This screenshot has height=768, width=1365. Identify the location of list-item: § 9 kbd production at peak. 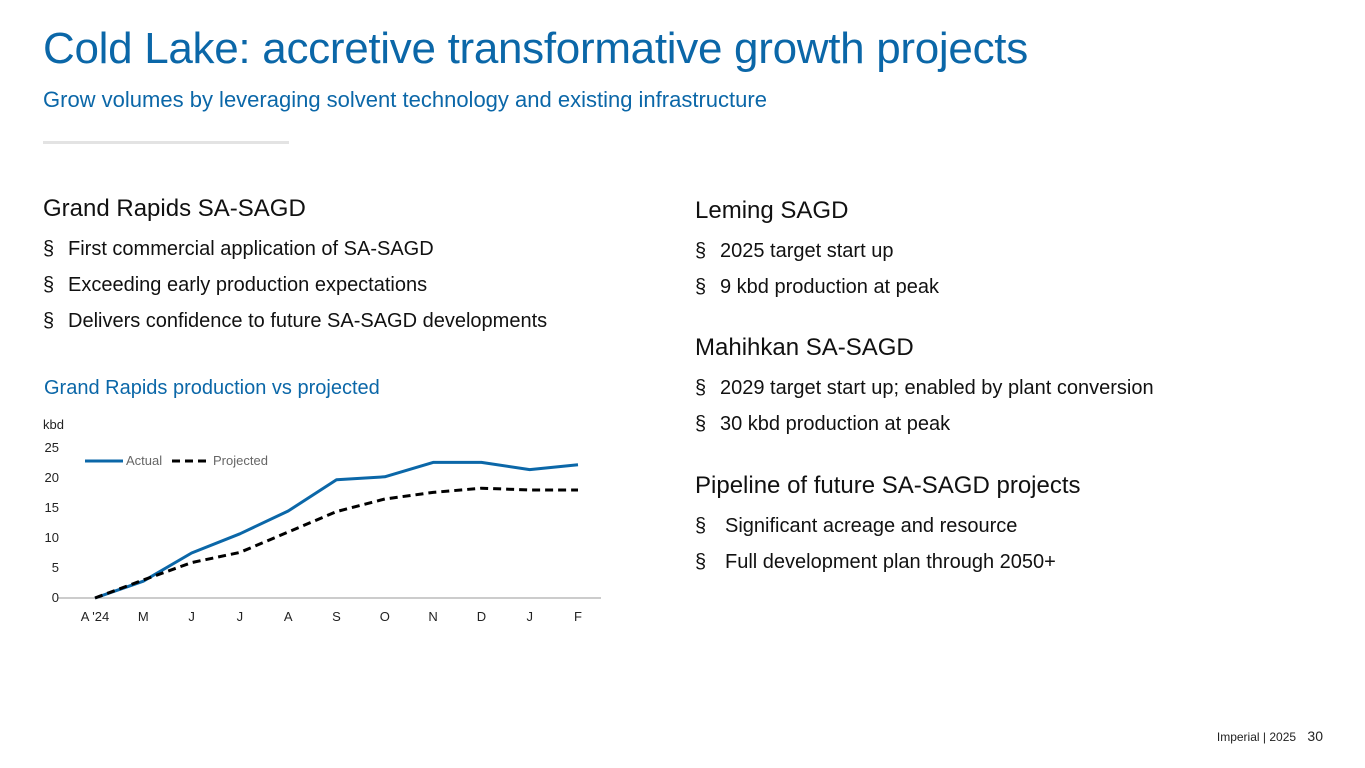
(817, 287).